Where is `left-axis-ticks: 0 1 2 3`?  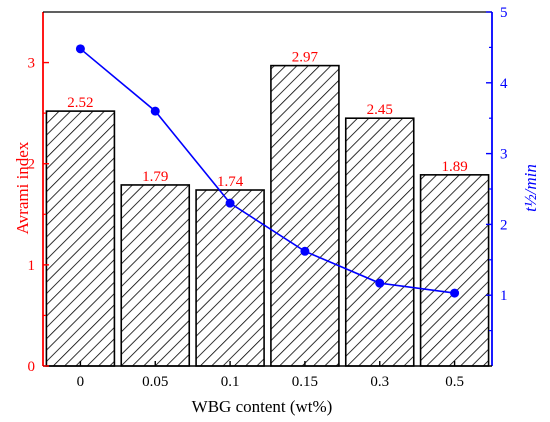
left-axis-ticks: 0 1 2 3 is located at coordinates (38, 215).